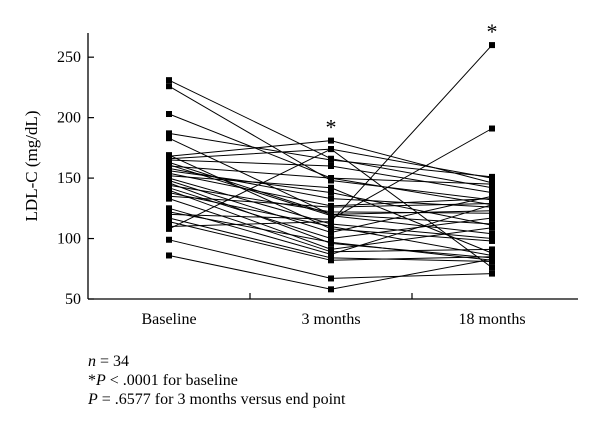 This screenshot has width=600, height=438. What do you see at coordinates (491, 319) in the screenshot?
I see `x-category-label: 18 months` at bounding box center [491, 319].